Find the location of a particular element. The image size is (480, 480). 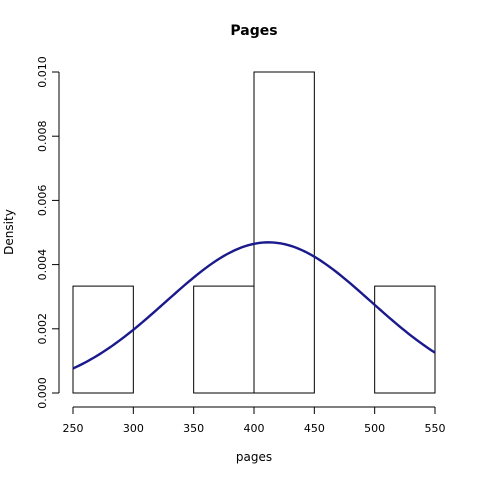

y-axis-label: Density is located at coordinates (9, 232).